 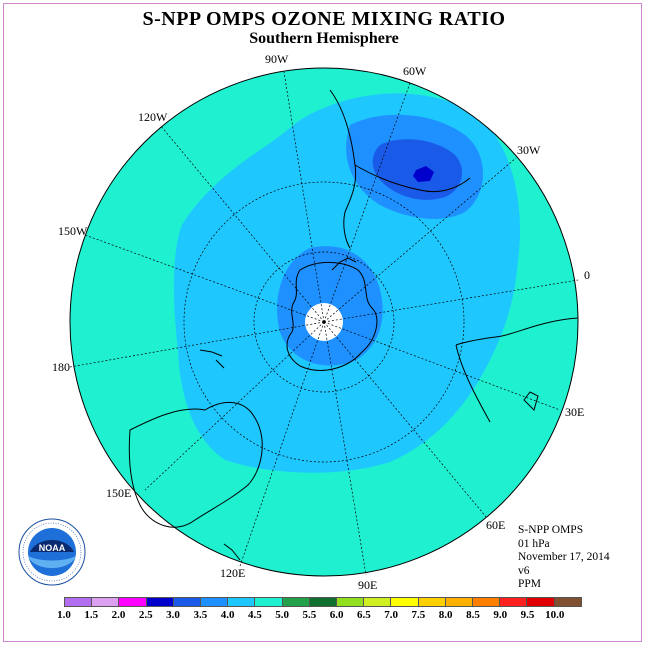 What do you see at coordinates (212, 359) in the screenshot?
I see `coastline-new-zealand` at bounding box center [212, 359].